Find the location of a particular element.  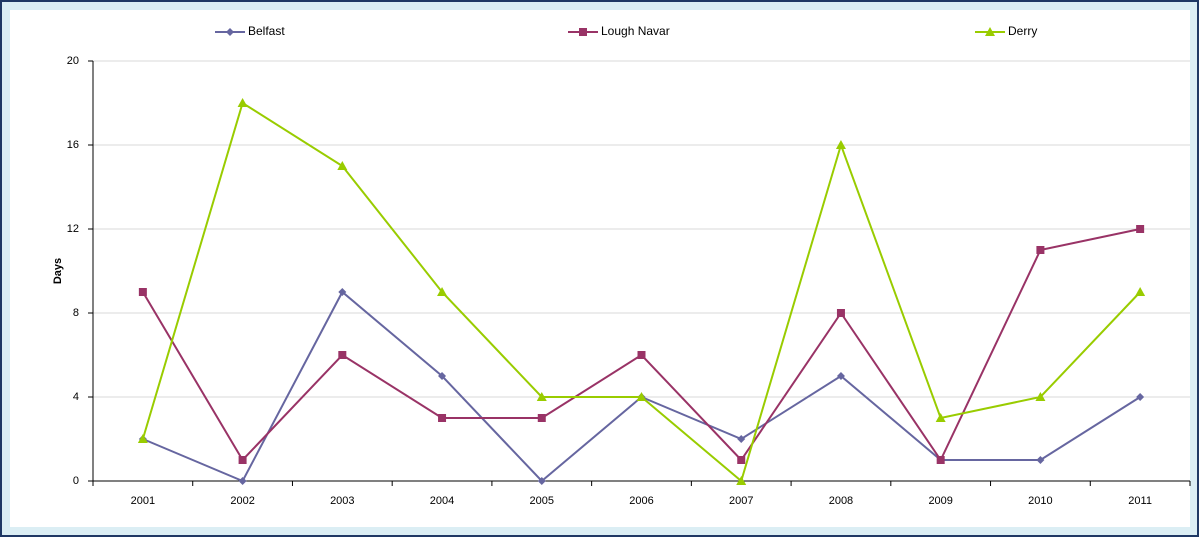

x-tick-label: 2009 is located at coordinates (940, 501).